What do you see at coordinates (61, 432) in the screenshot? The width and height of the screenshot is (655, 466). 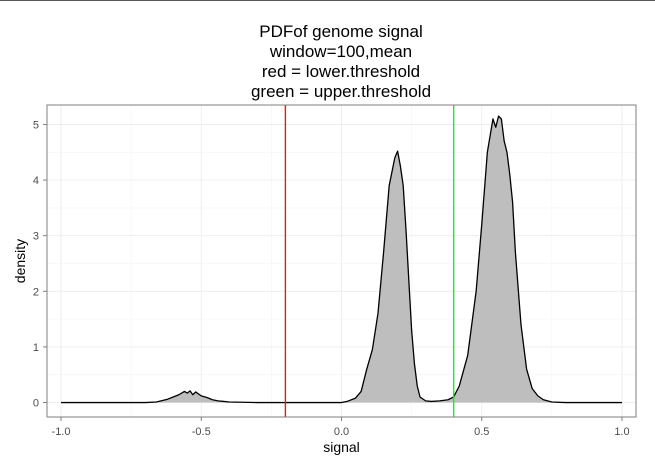 I see `x-tick-label: -1.0` at bounding box center [61, 432].